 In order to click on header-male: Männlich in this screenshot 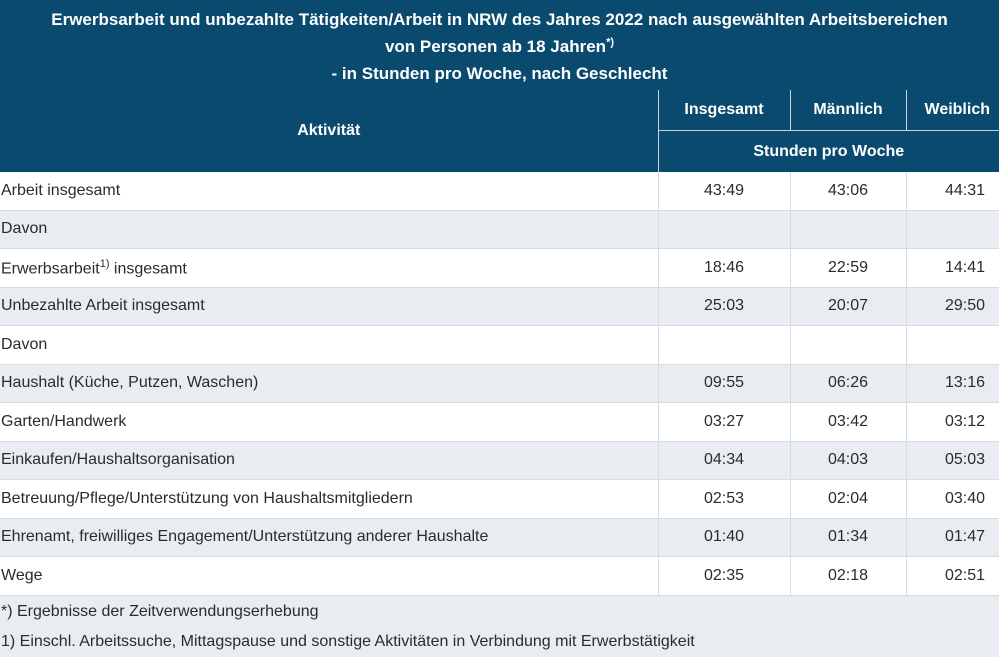, I will do `click(847, 110)`.